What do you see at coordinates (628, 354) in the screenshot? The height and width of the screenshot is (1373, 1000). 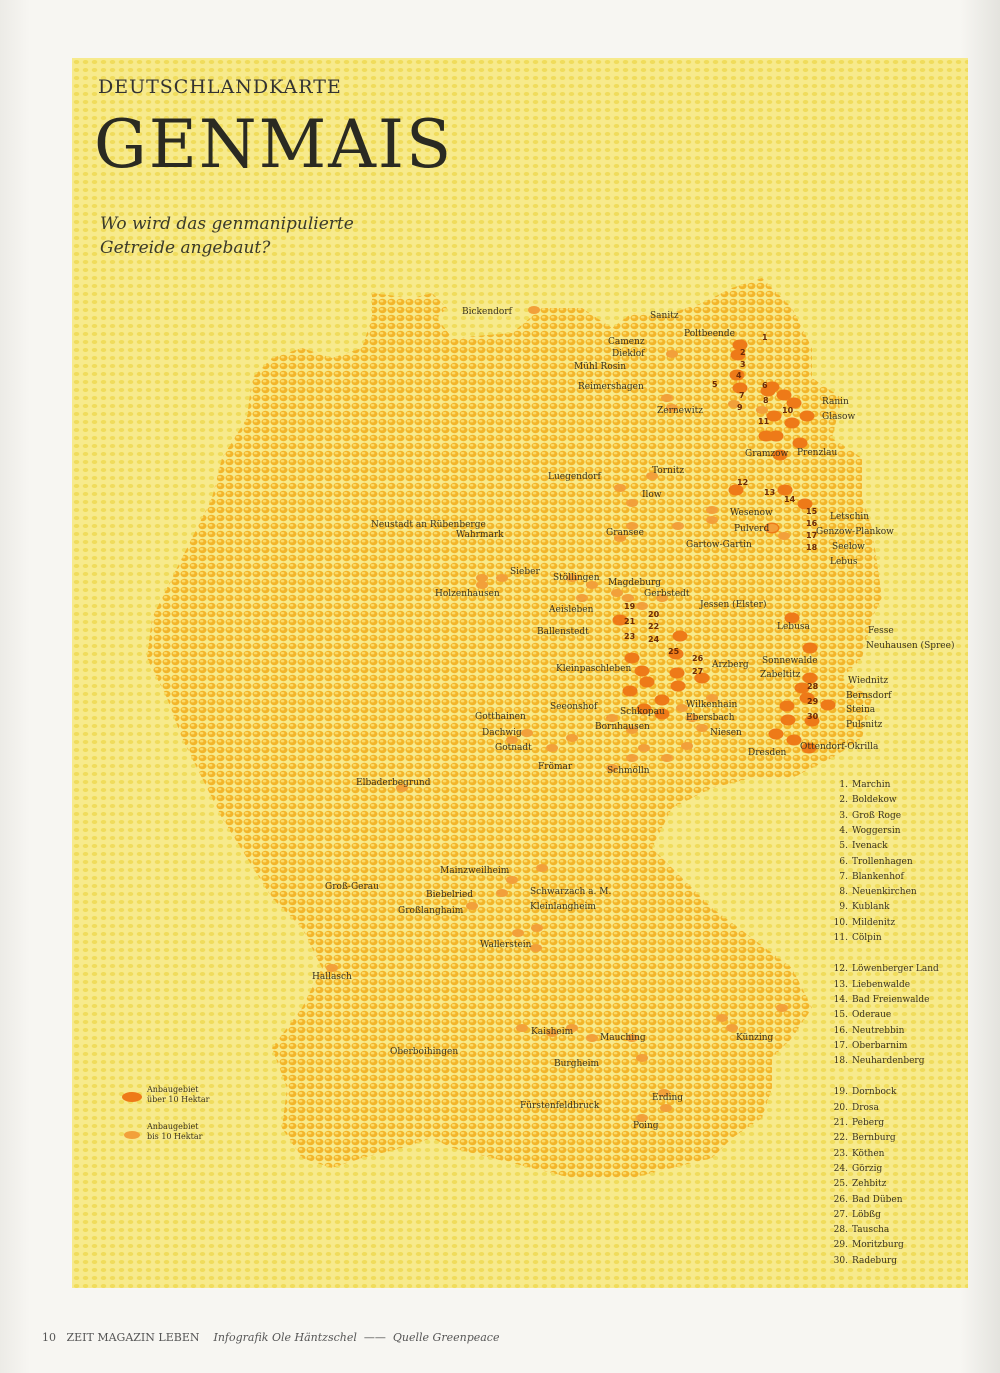 I see `place-label: Dieklof` at bounding box center [628, 354].